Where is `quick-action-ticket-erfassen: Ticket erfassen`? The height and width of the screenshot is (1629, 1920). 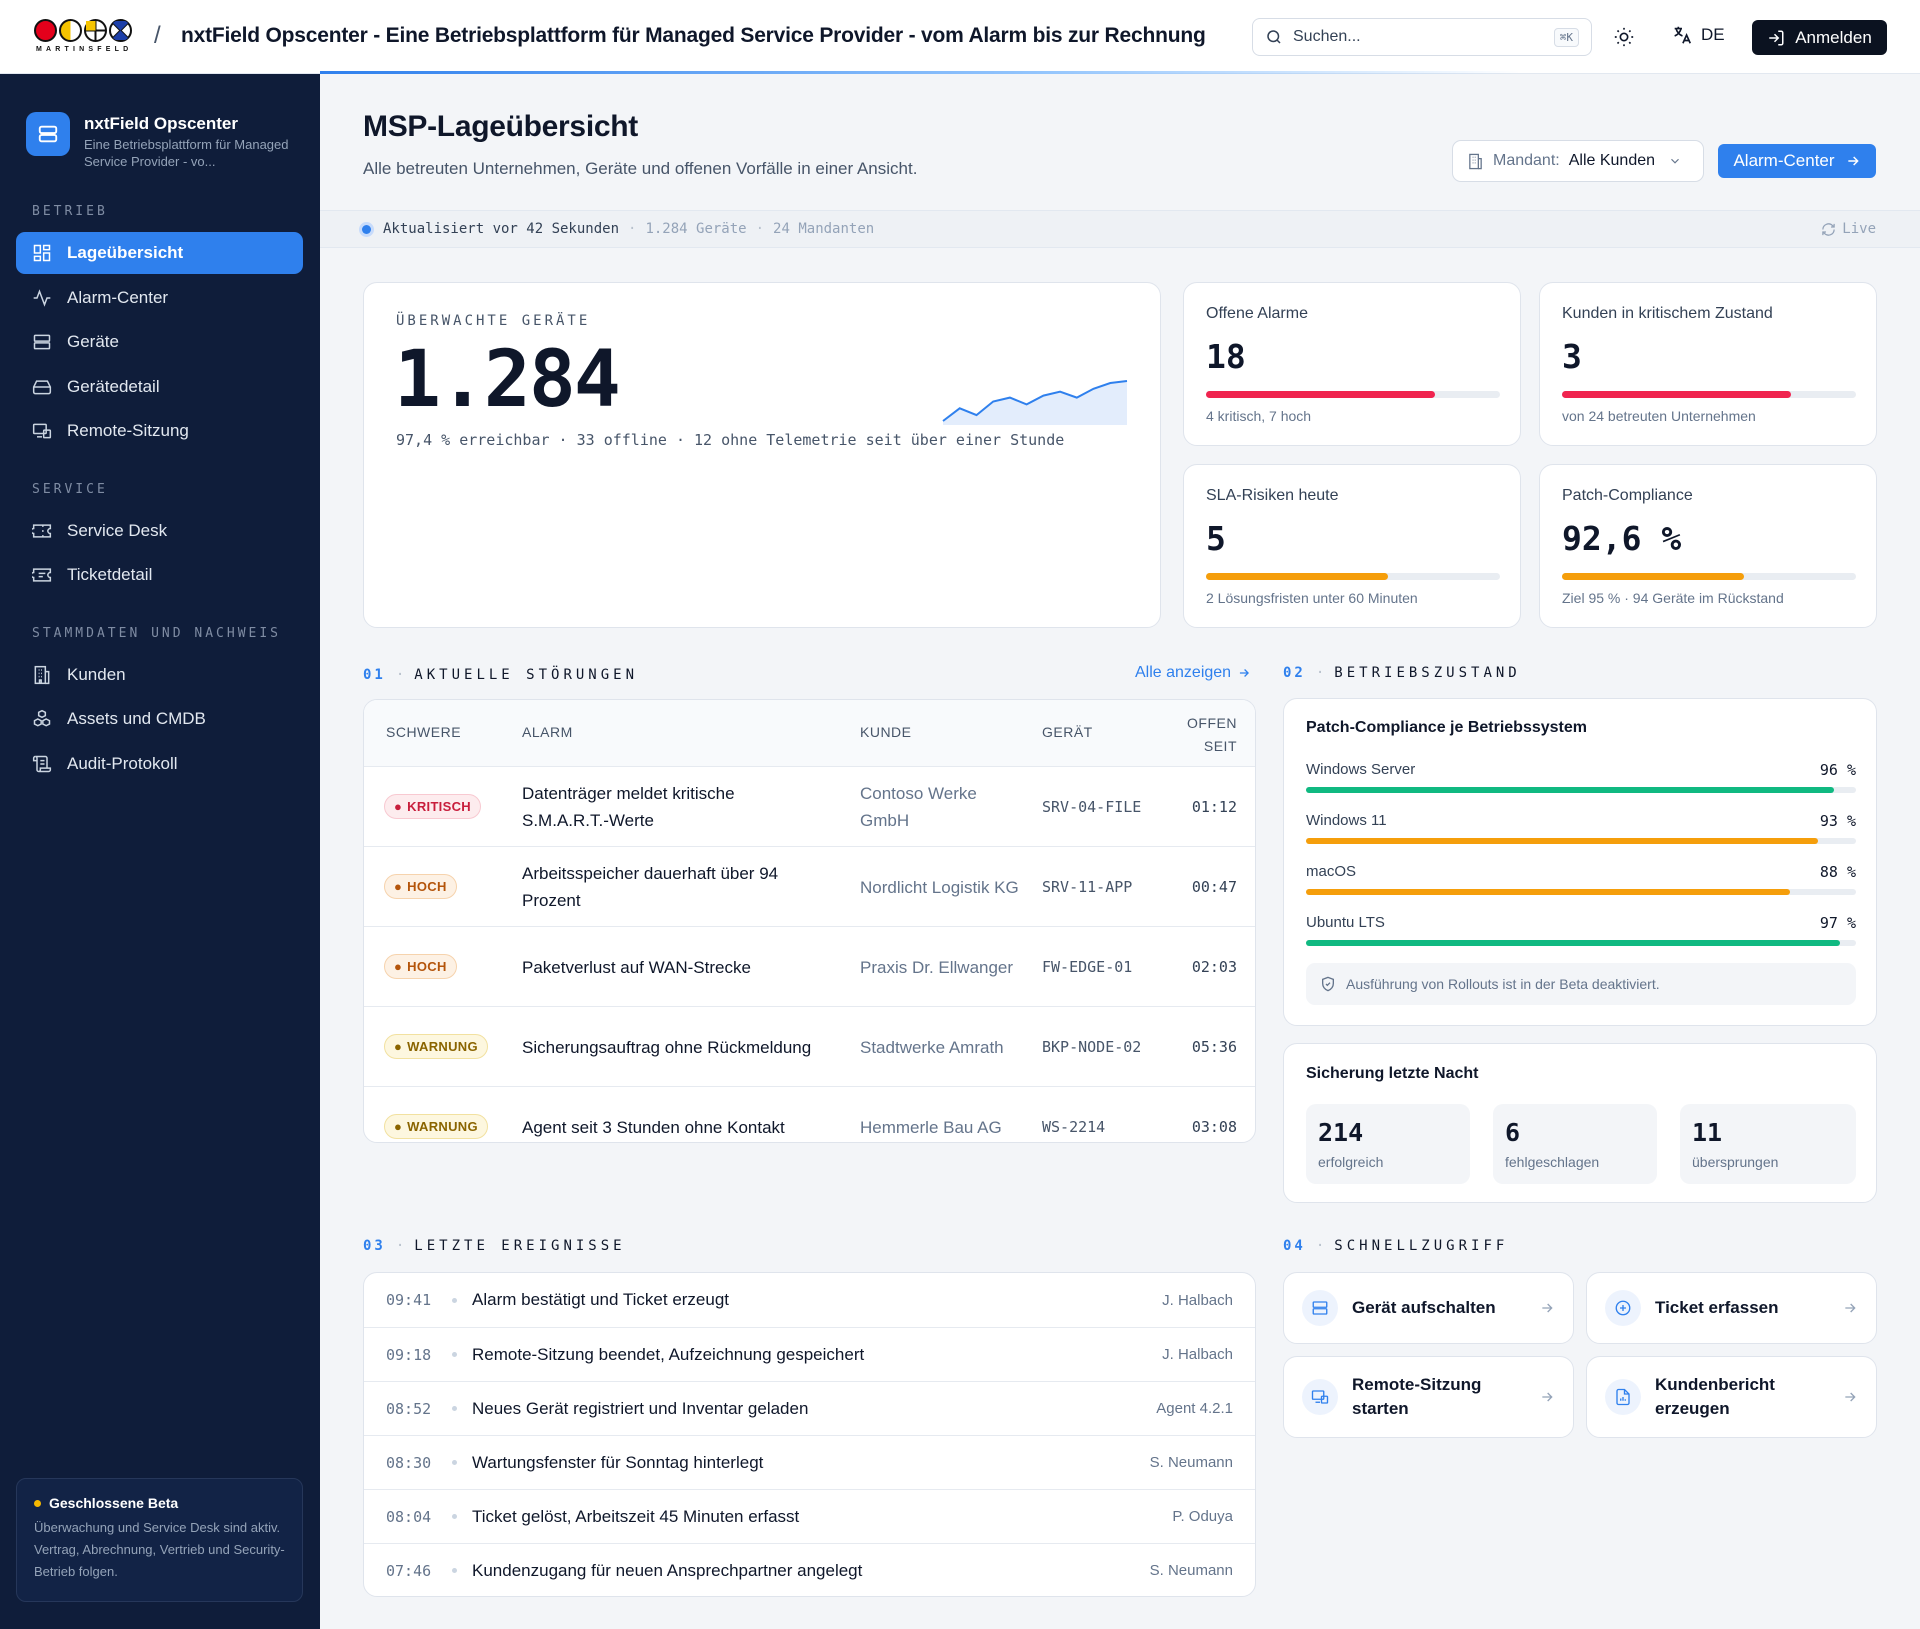
quick-action-ticket-erfassen: Ticket erfassen is located at coordinates (1731, 1308).